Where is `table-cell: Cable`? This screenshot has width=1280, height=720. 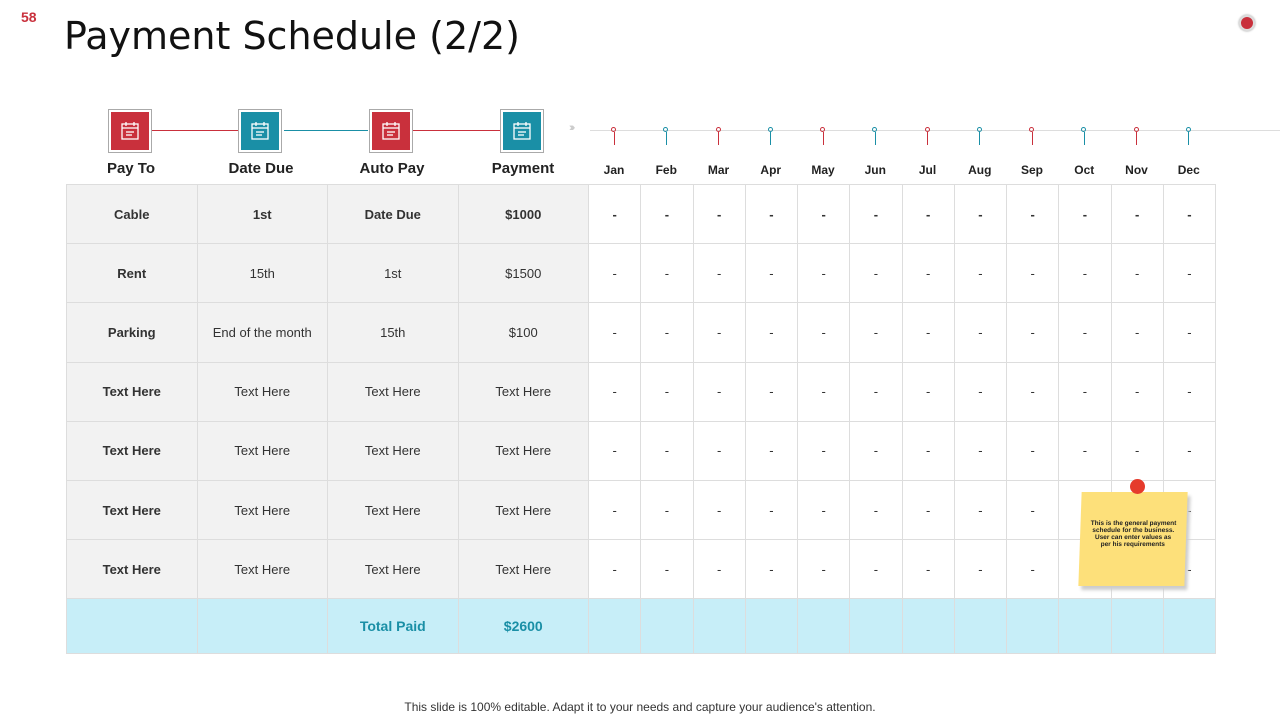 table-cell: Cable is located at coordinates (132, 214).